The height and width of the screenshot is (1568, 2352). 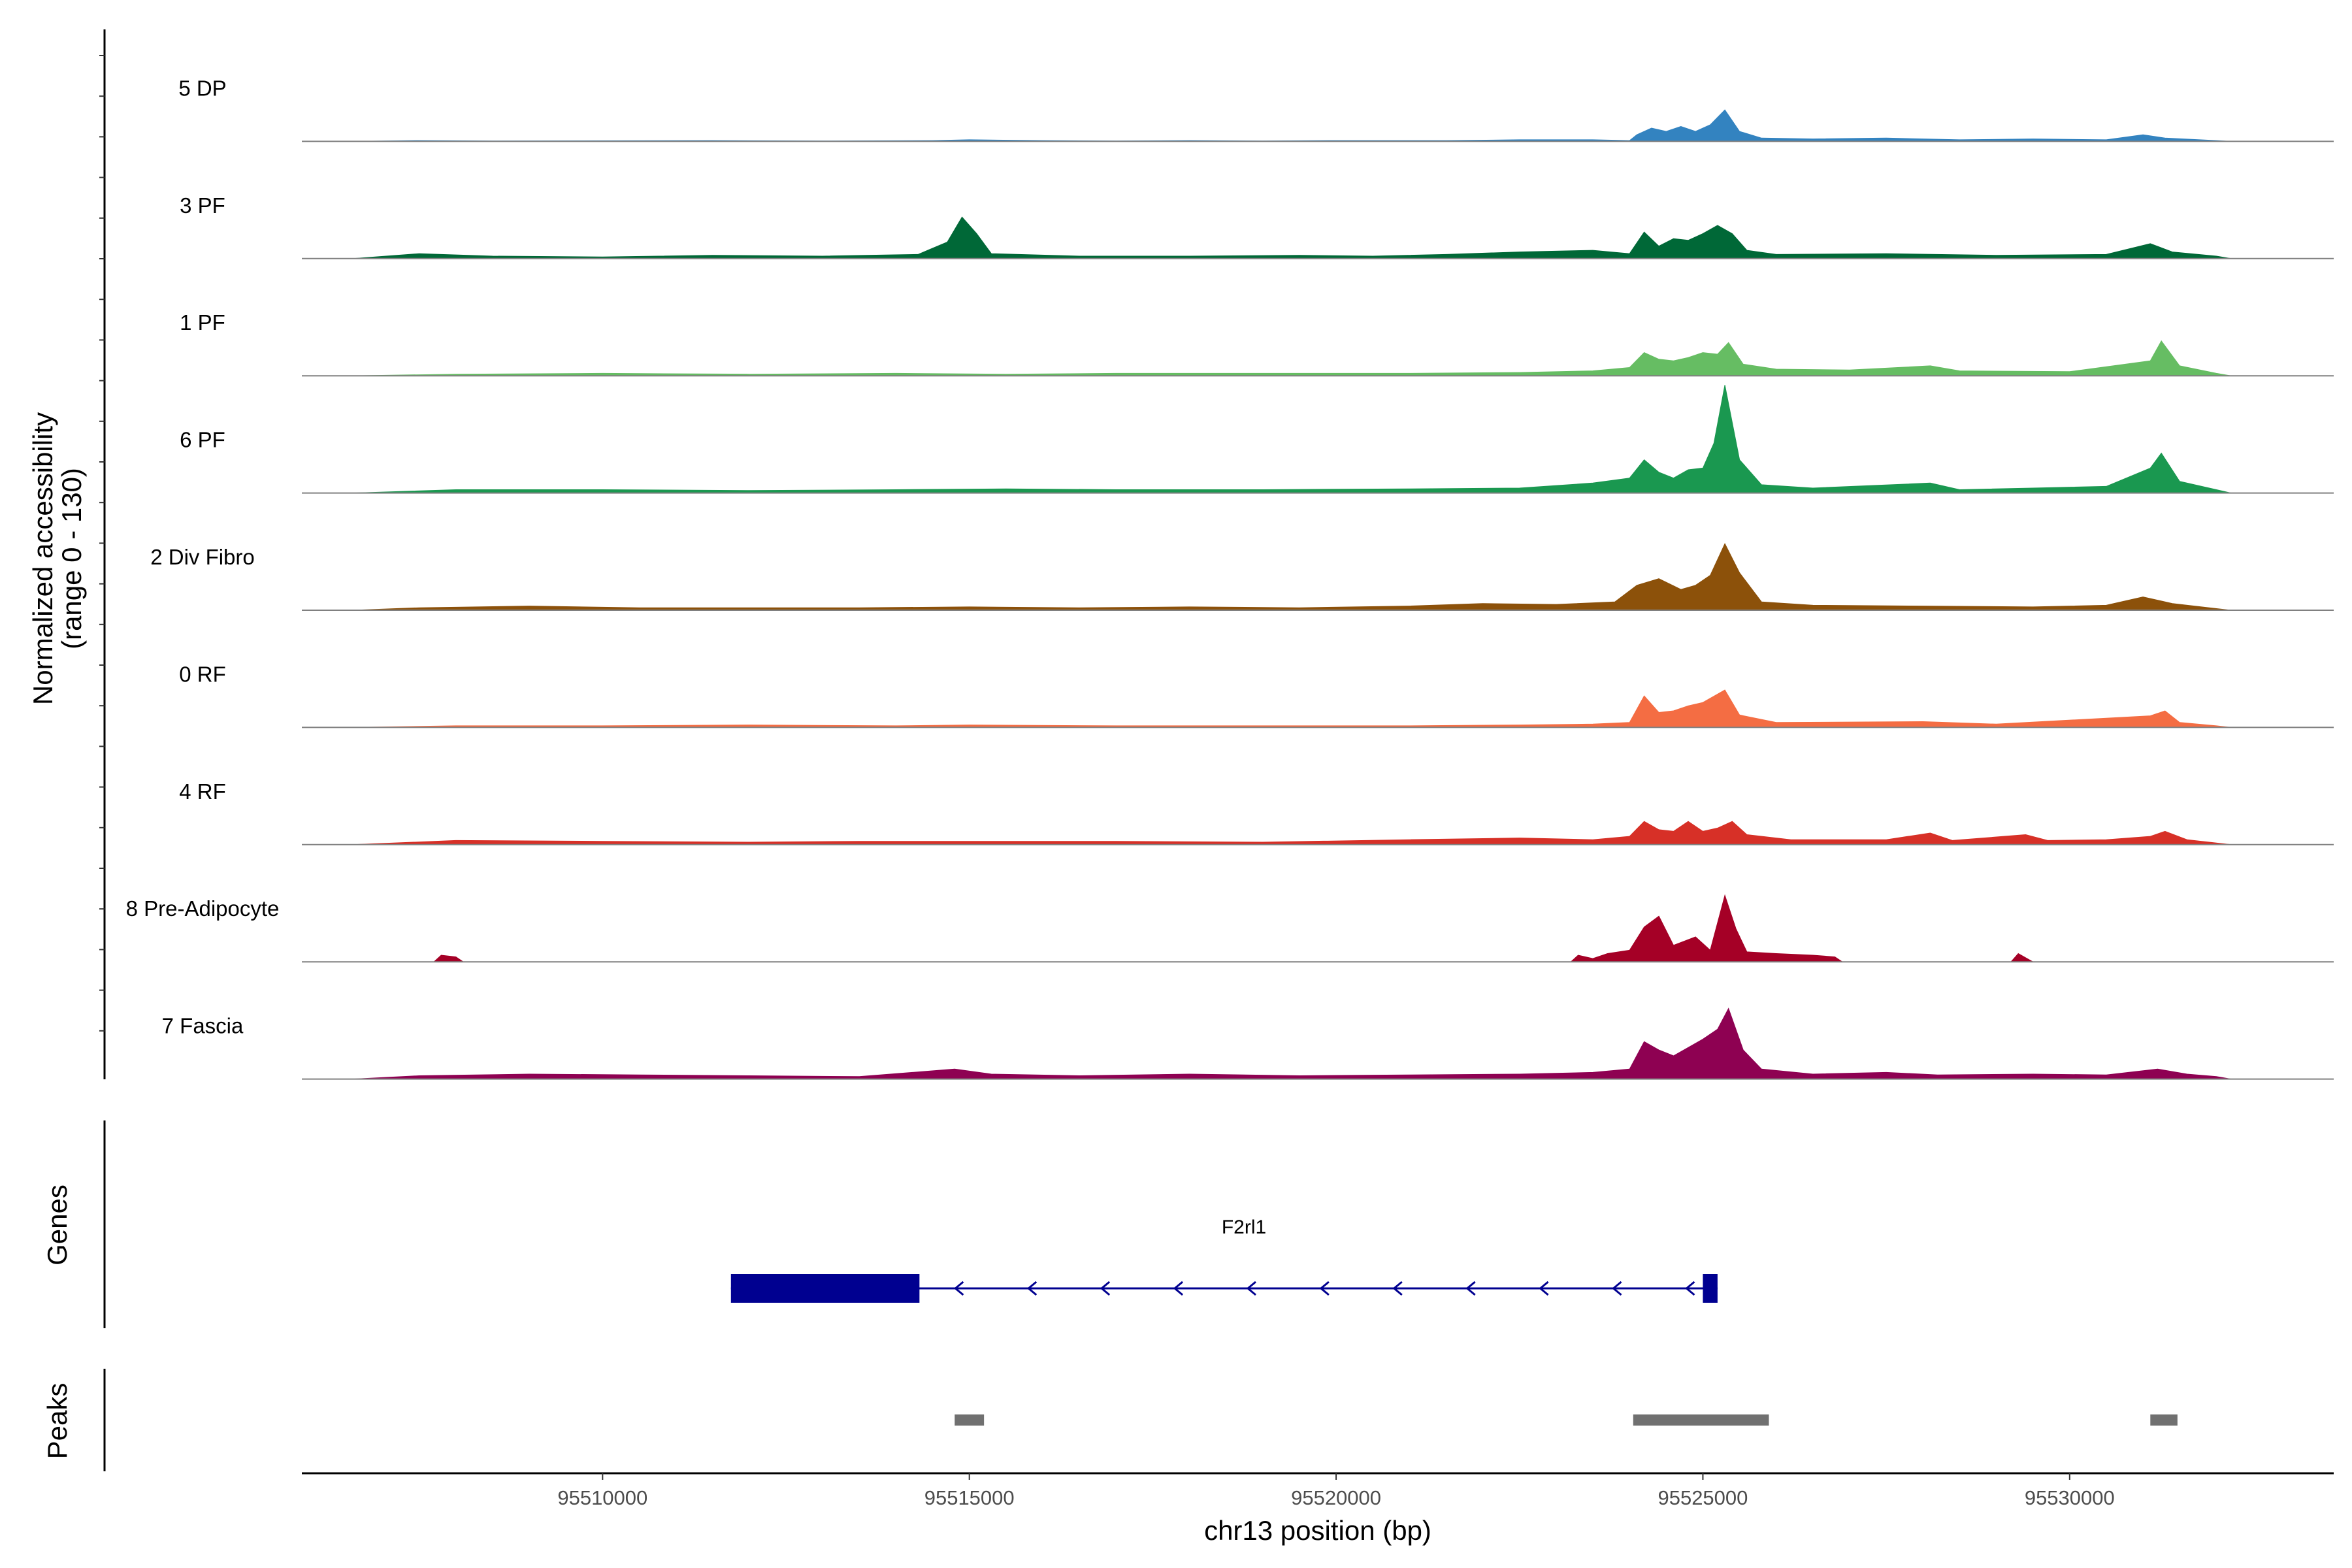 I want to click on genes-track-label: Genes, so click(x=57, y=1225).